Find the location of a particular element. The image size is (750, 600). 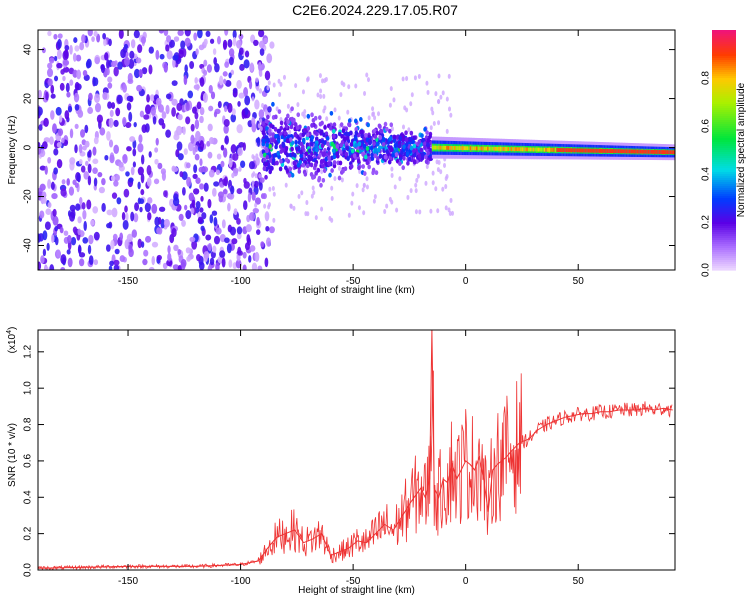

x-tick-label: 50 is located at coordinates (579, 281).